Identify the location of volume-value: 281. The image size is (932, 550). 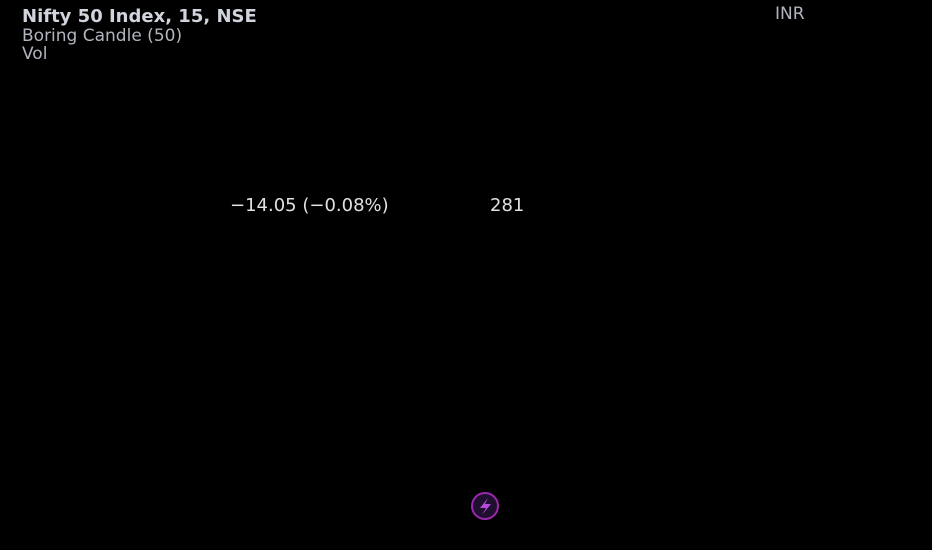
(507, 205).